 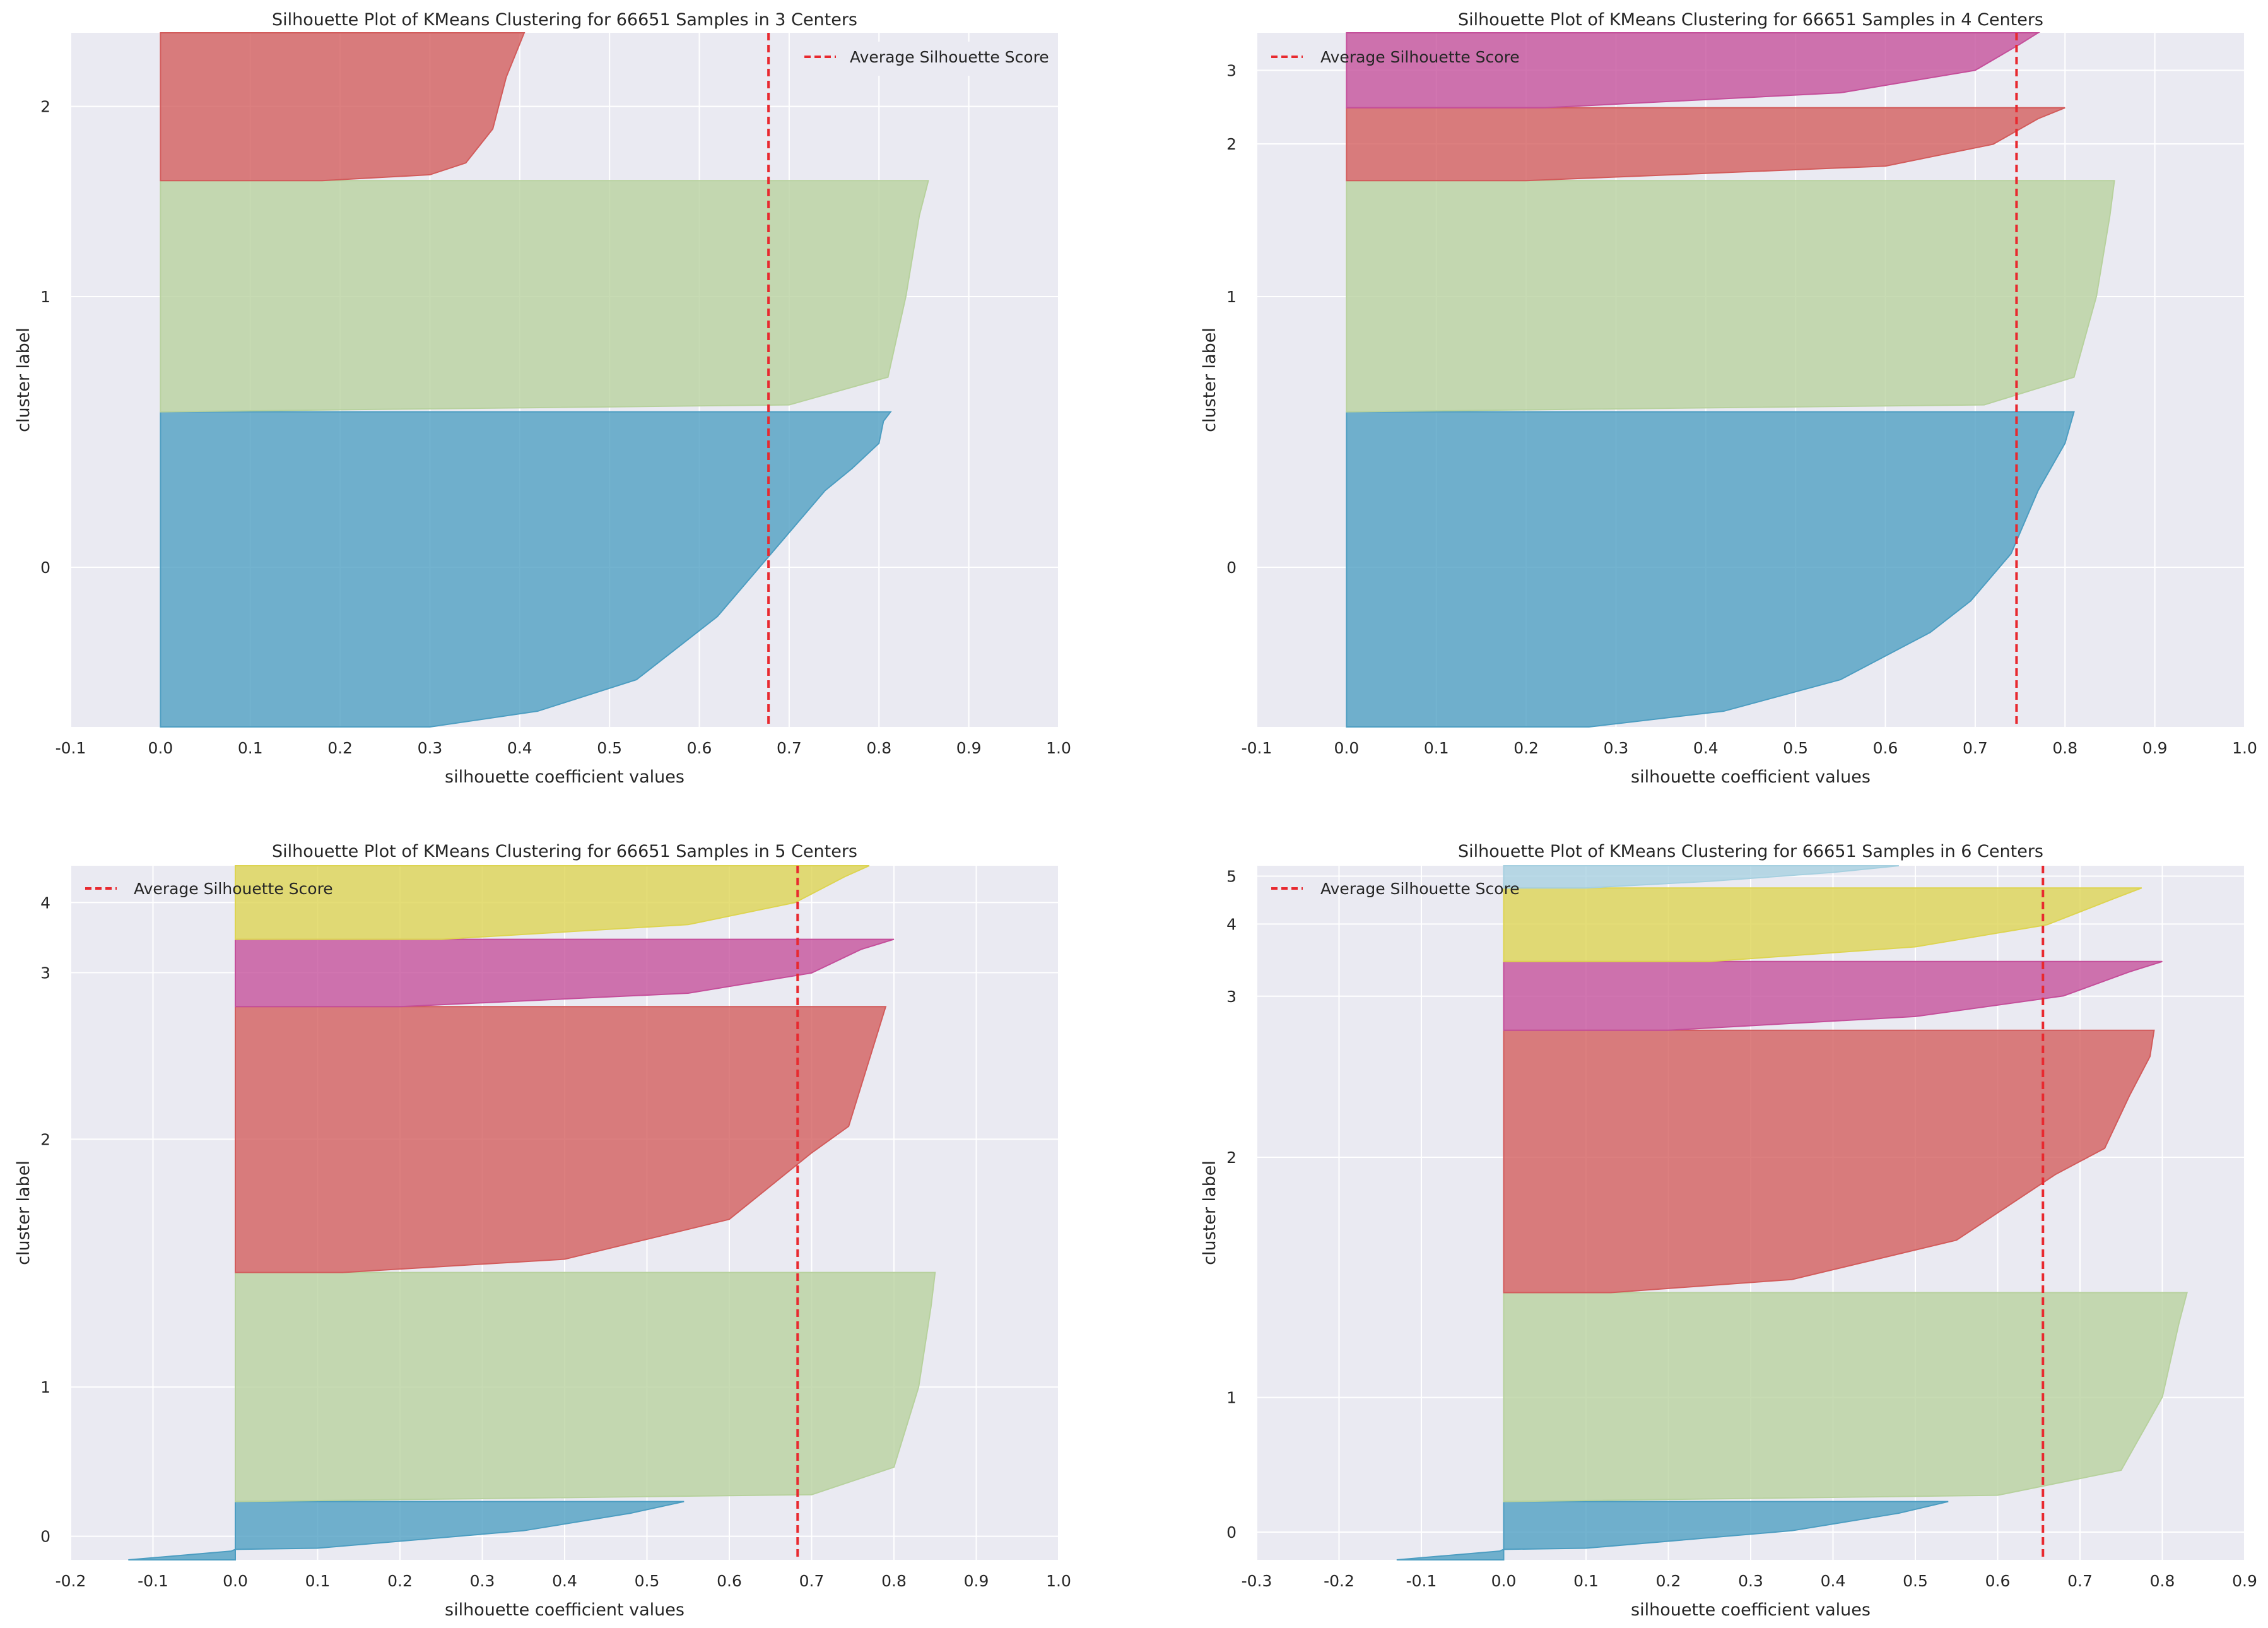 What do you see at coordinates (1231, 877) in the screenshot?
I see `y-tick-label: 5` at bounding box center [1231, 877].